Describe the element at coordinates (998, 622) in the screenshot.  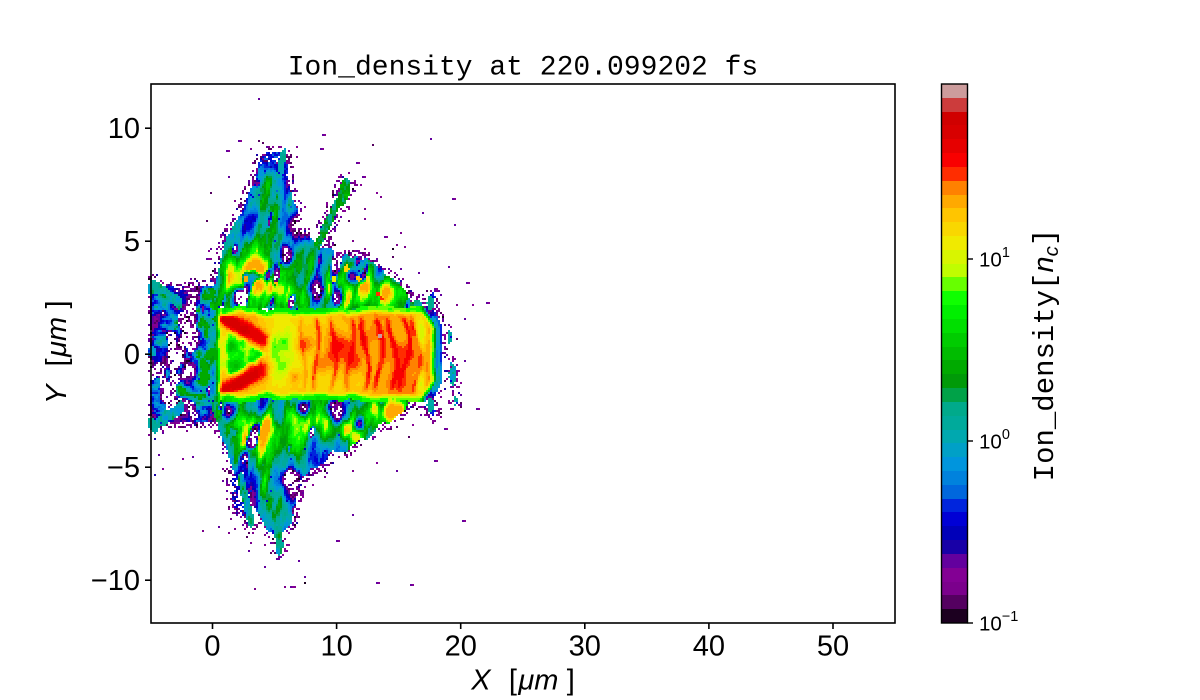
I see `svg-text: 10−1` at that location.